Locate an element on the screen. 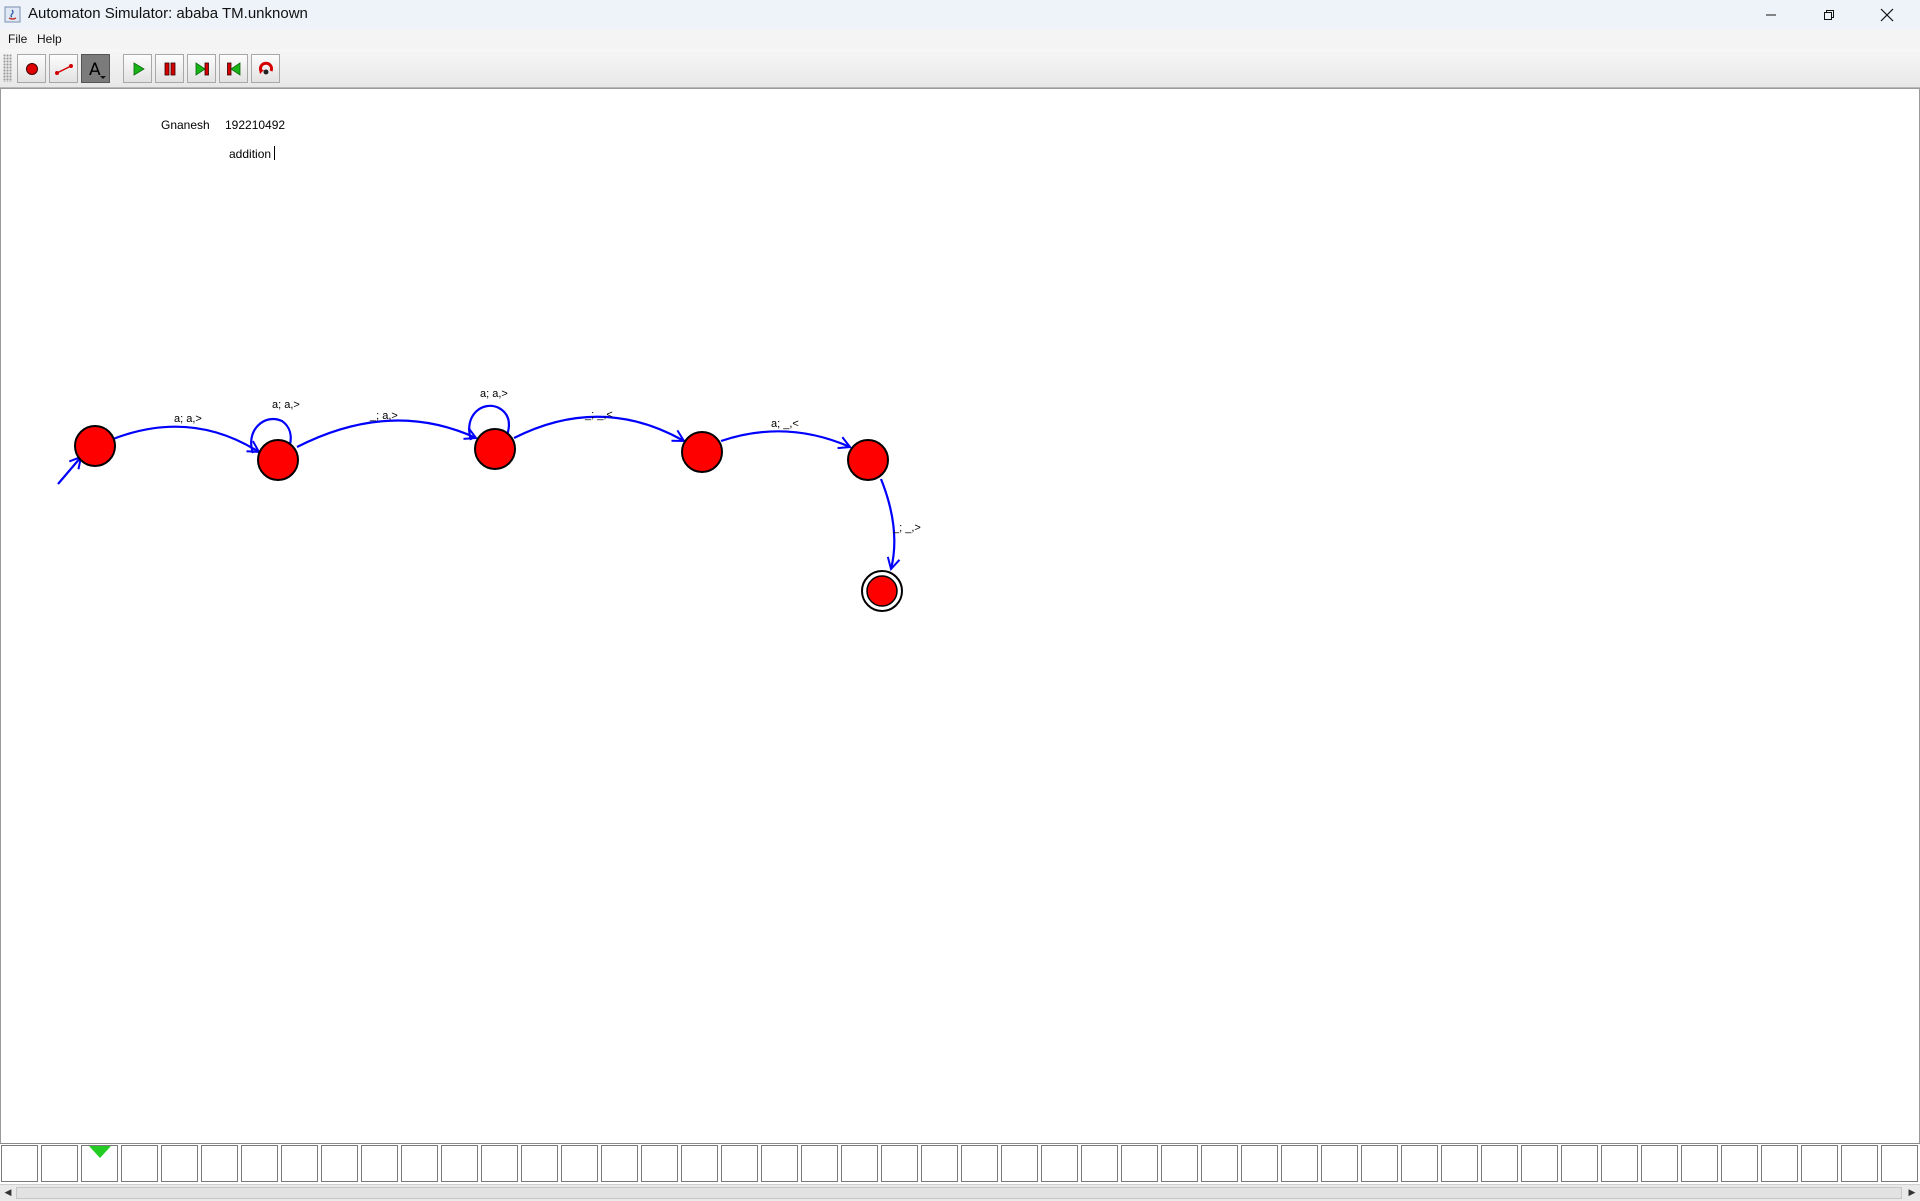 The height and width of the screenshot is (1201, 1920). step-forward-icon is located at coordinates (202, 68).